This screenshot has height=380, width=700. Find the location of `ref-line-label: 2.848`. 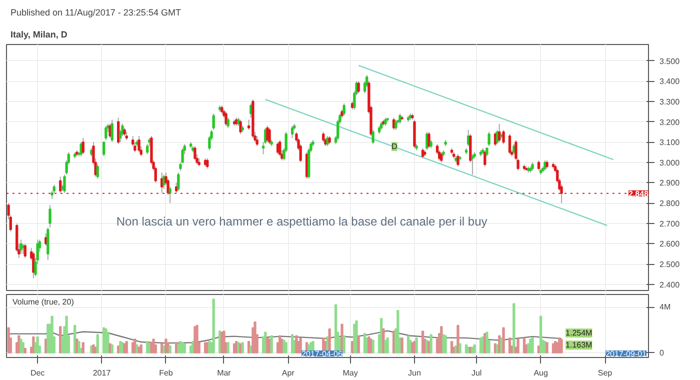

ref-line-label: 2.848 is located at coordinates (639, 193).